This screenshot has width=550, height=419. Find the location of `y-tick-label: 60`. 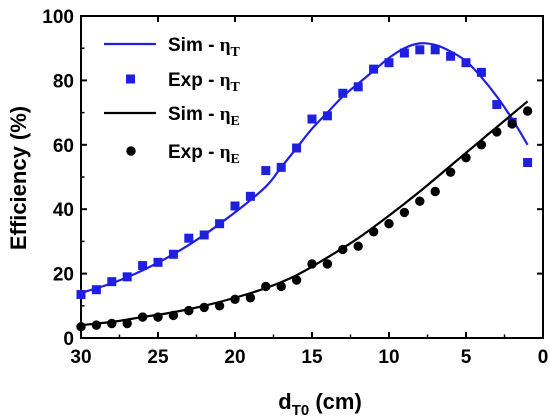

y-tick-label: 60 is located at coordinates (63, 146).